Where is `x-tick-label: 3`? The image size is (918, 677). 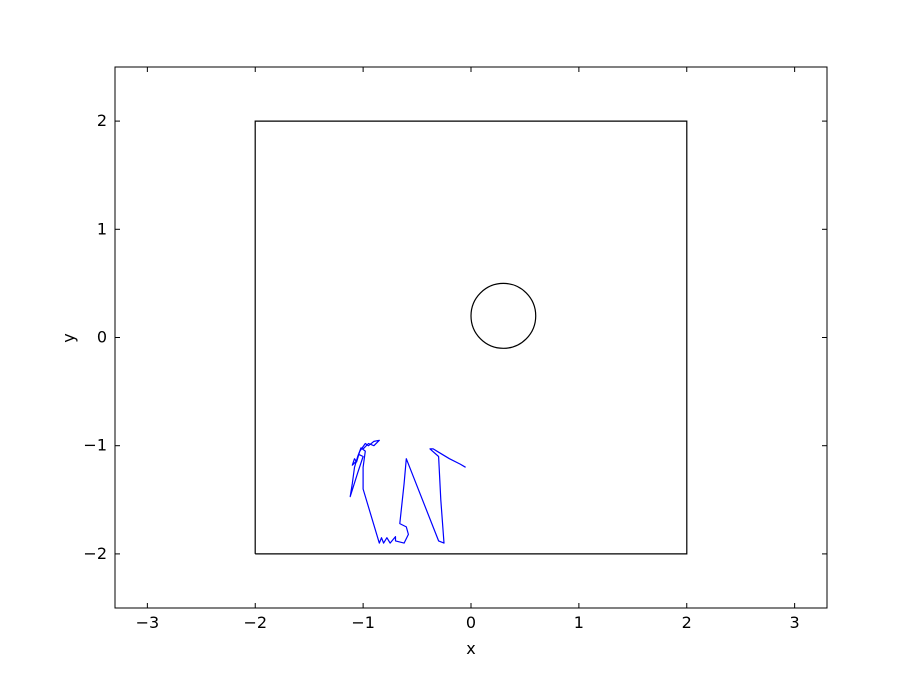
x-tick-label: 3 is located at coordinates (795, 622).